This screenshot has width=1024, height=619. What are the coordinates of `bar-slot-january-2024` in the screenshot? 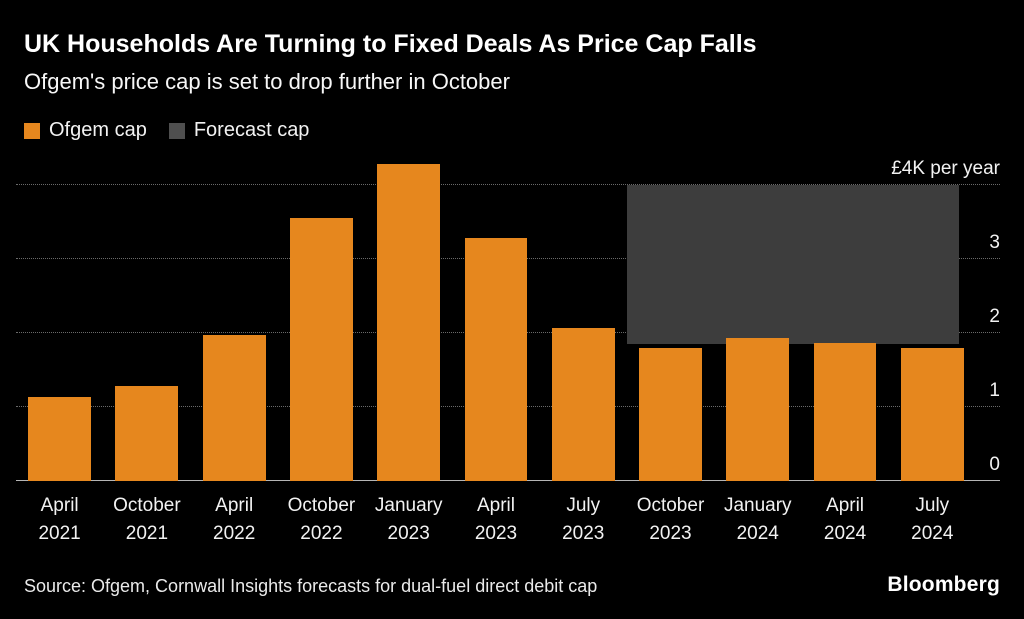 It's located at (757, 320).